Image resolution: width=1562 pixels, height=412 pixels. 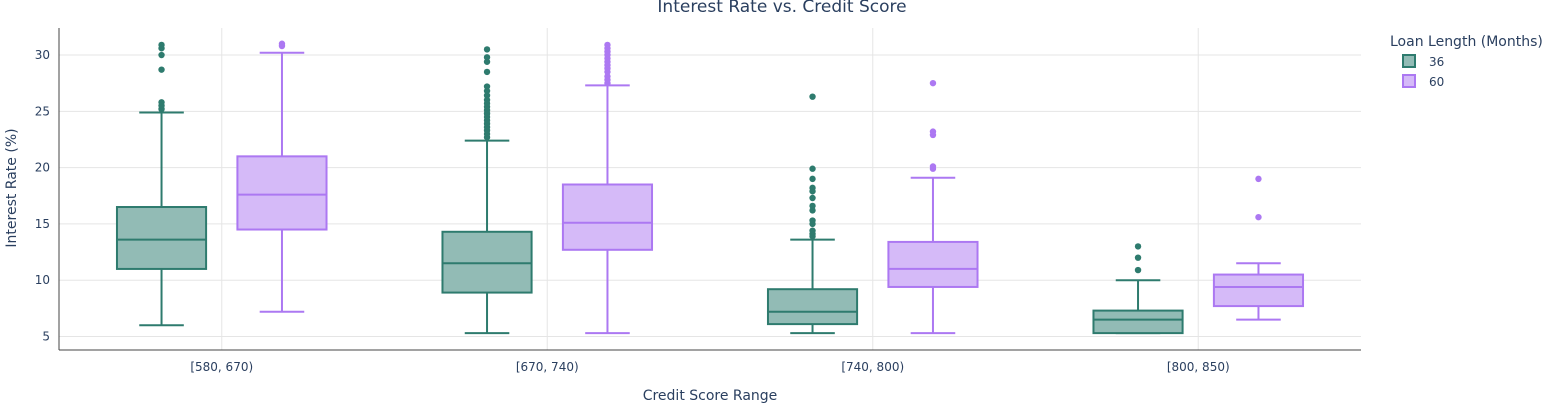 I want to click on x-axis-title: Credit Score Range, so click(x=710, y=396).